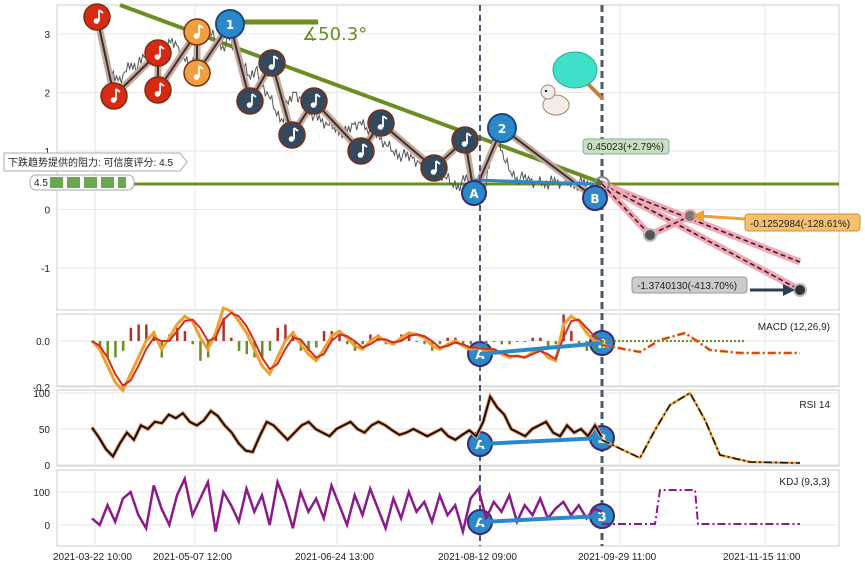 The width and height of the screenshot is (865, 568). What do you see at coordinates (722, 217) in the screenshot?
I see `arrow-mid` at bounding box center [722, 217].